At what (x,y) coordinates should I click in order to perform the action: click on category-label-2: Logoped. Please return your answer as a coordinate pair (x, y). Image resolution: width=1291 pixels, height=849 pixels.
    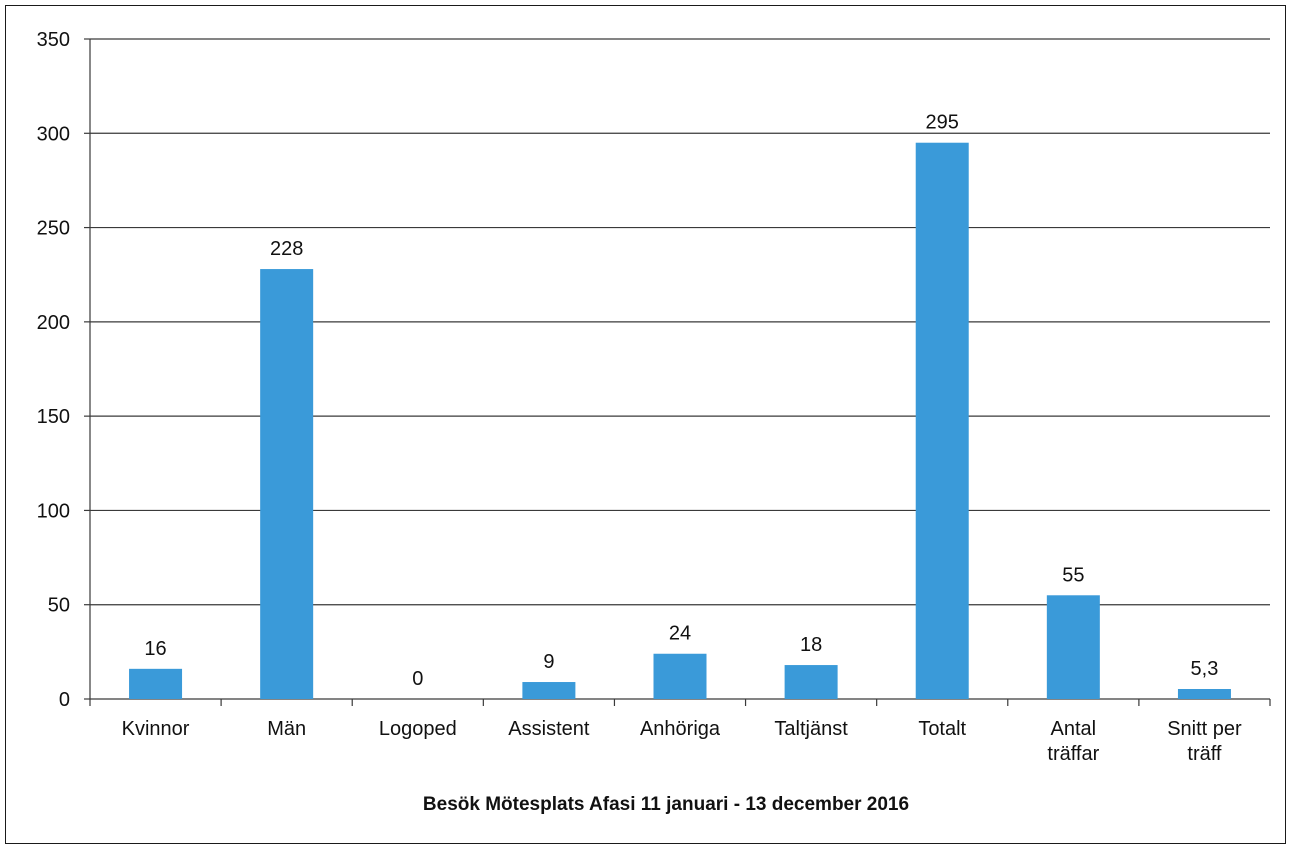
    Looking at the image, I should click on (418, 729).